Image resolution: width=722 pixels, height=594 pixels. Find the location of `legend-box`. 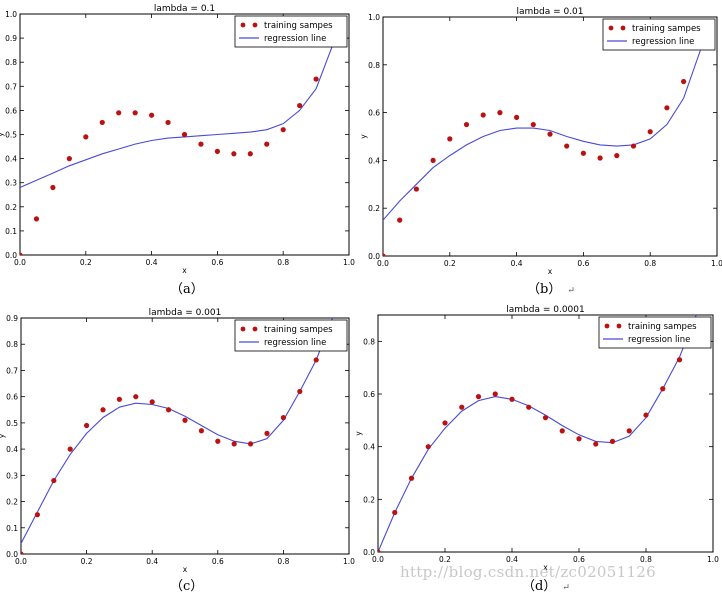

legend-box is located at coordinates (291, 31).